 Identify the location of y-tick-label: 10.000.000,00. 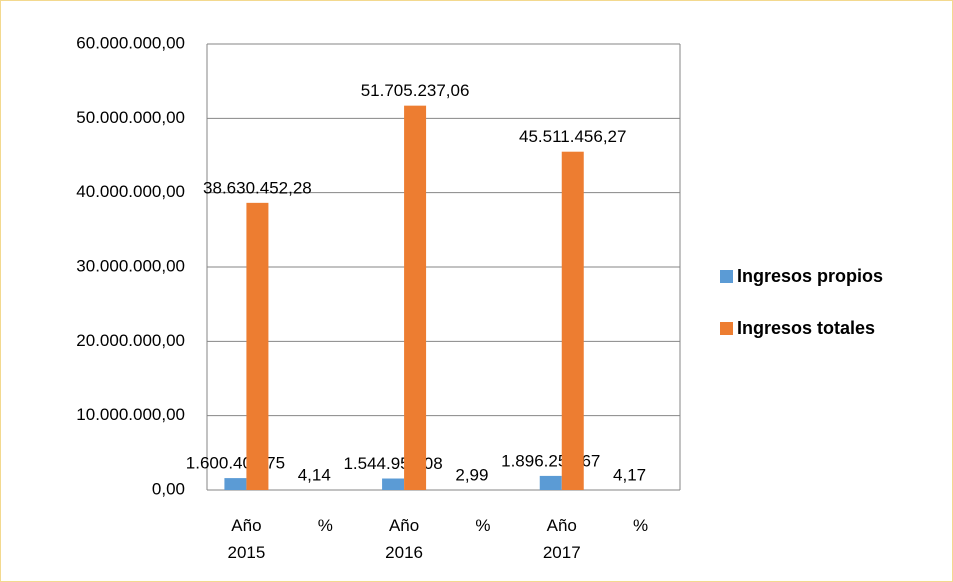
(130, 414).